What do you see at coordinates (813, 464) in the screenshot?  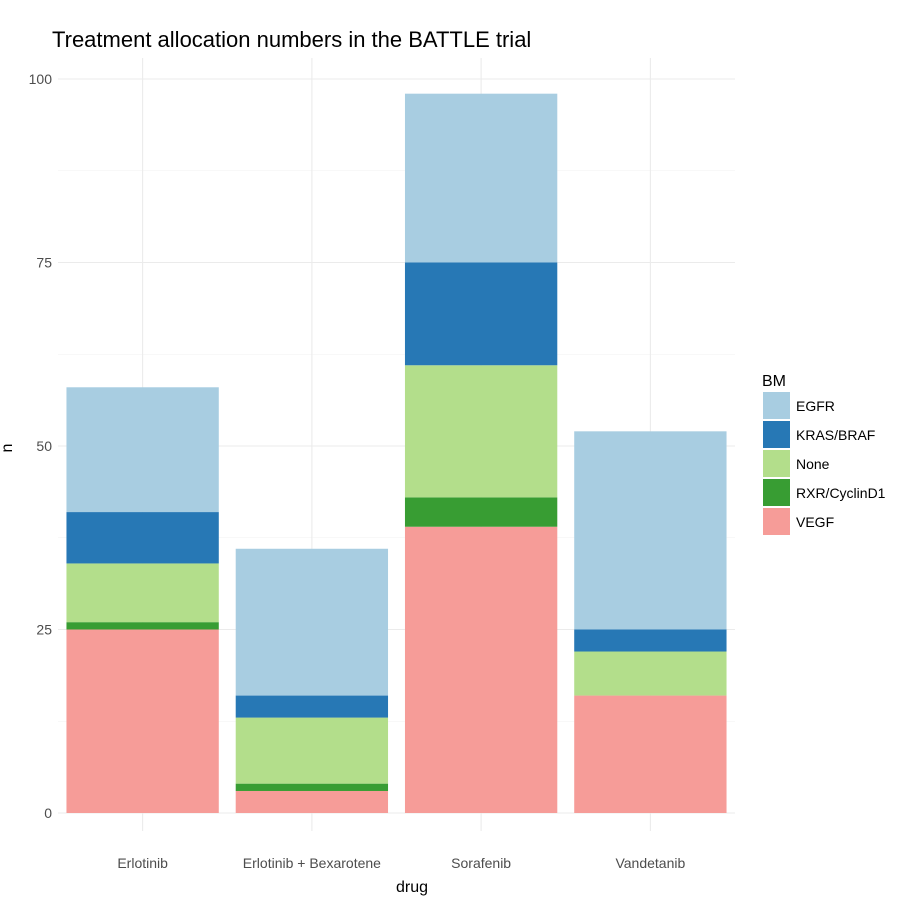 I see `legend-label: None` at bounding box center [813, 464].